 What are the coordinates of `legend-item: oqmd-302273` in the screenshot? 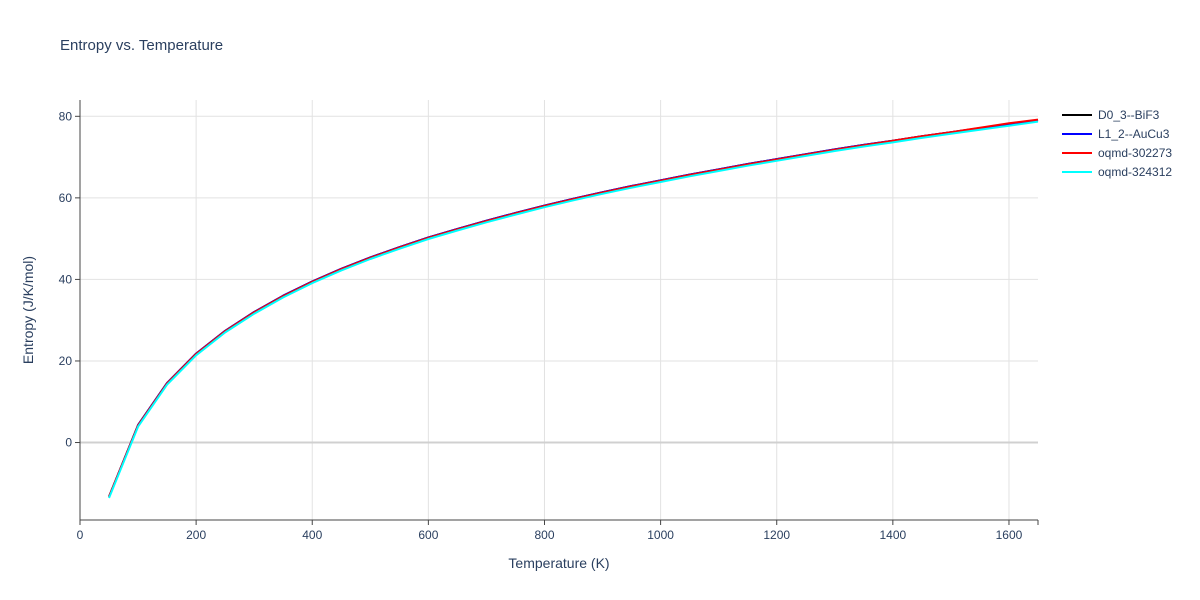 It's located at (1117, 153).